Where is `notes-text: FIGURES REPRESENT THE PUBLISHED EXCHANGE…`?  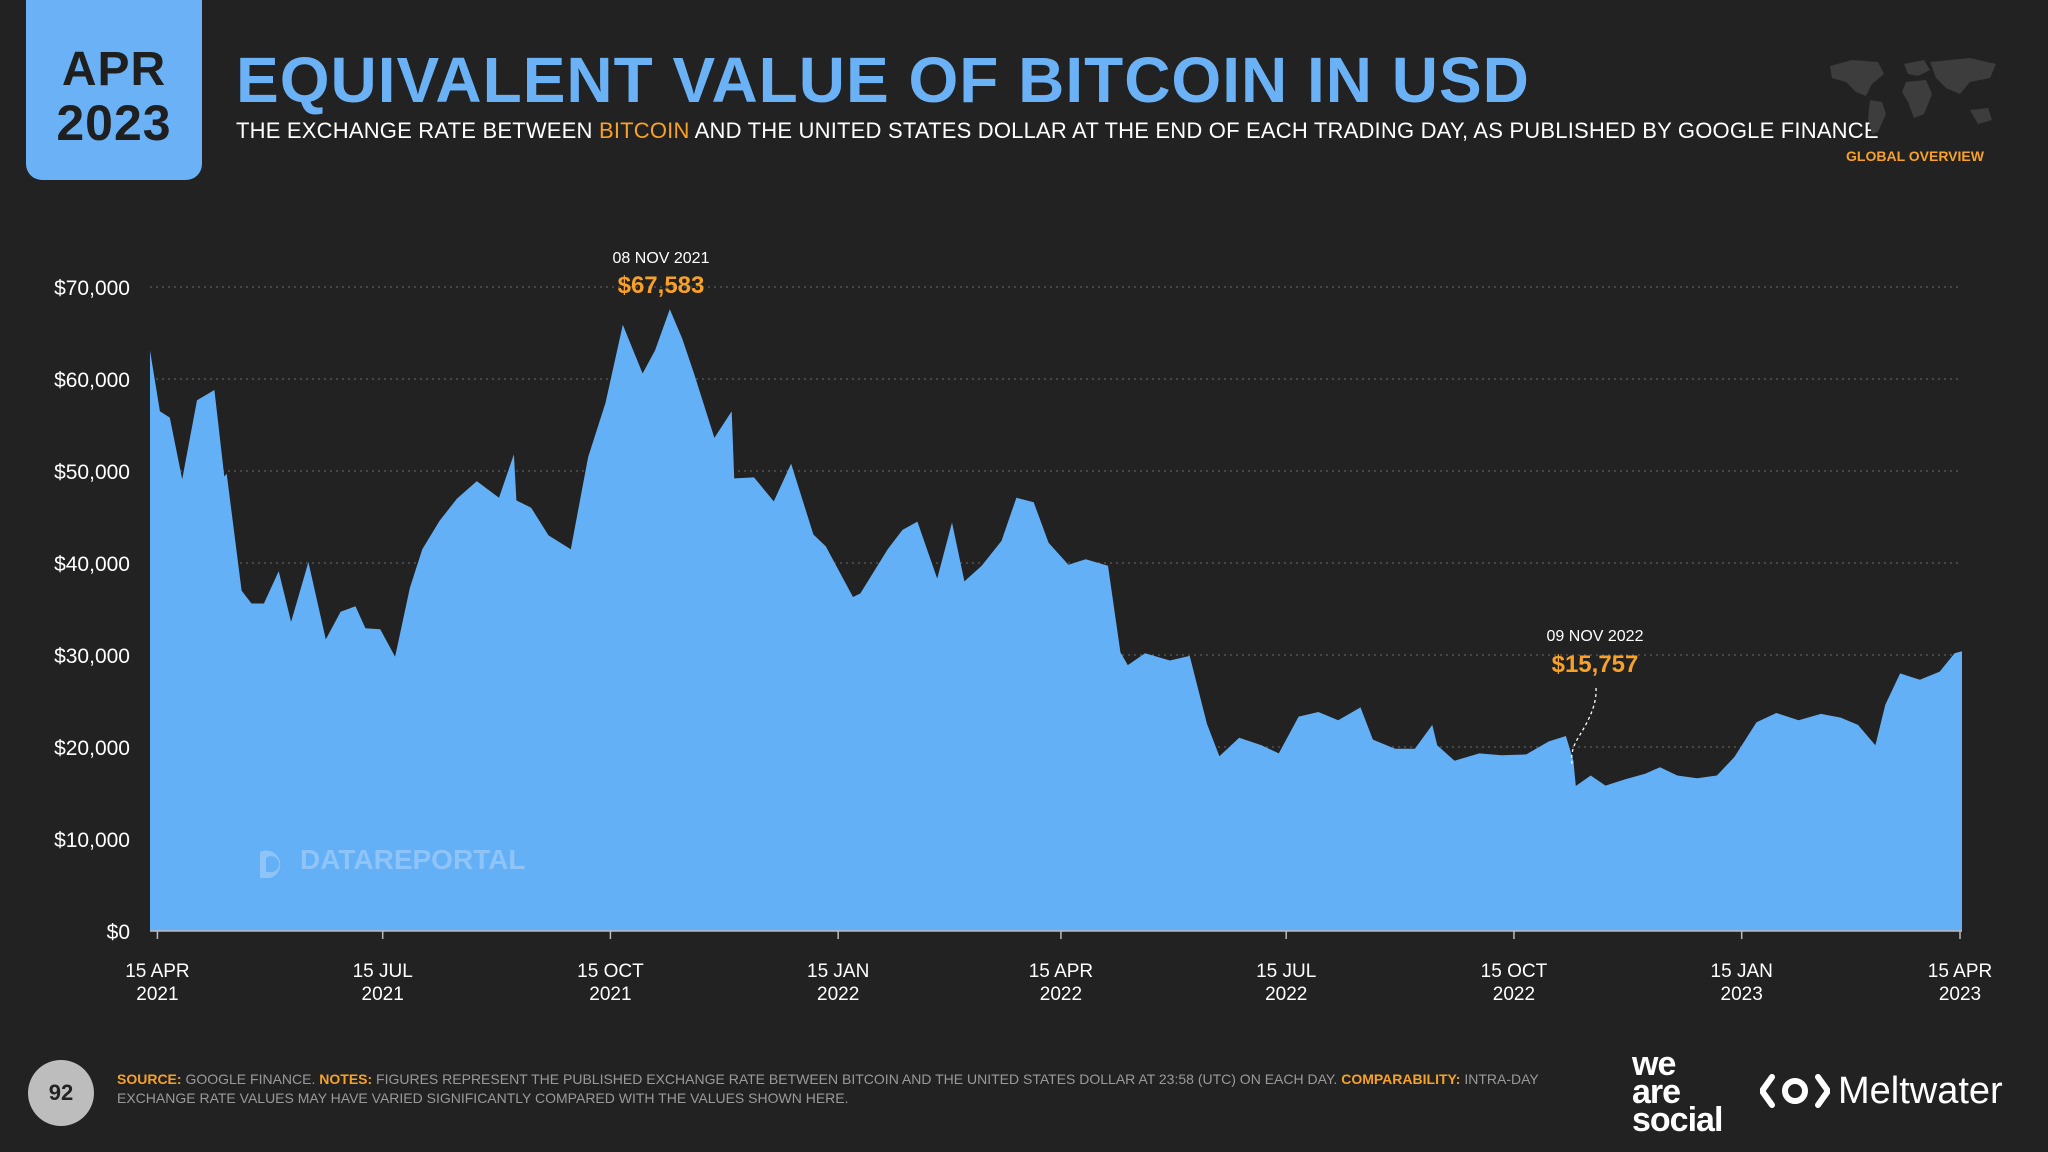
notes-text: FIGURES REPRESENT THE PUBLISHED EXCHANGE… is located at coordinates (857, 1079).